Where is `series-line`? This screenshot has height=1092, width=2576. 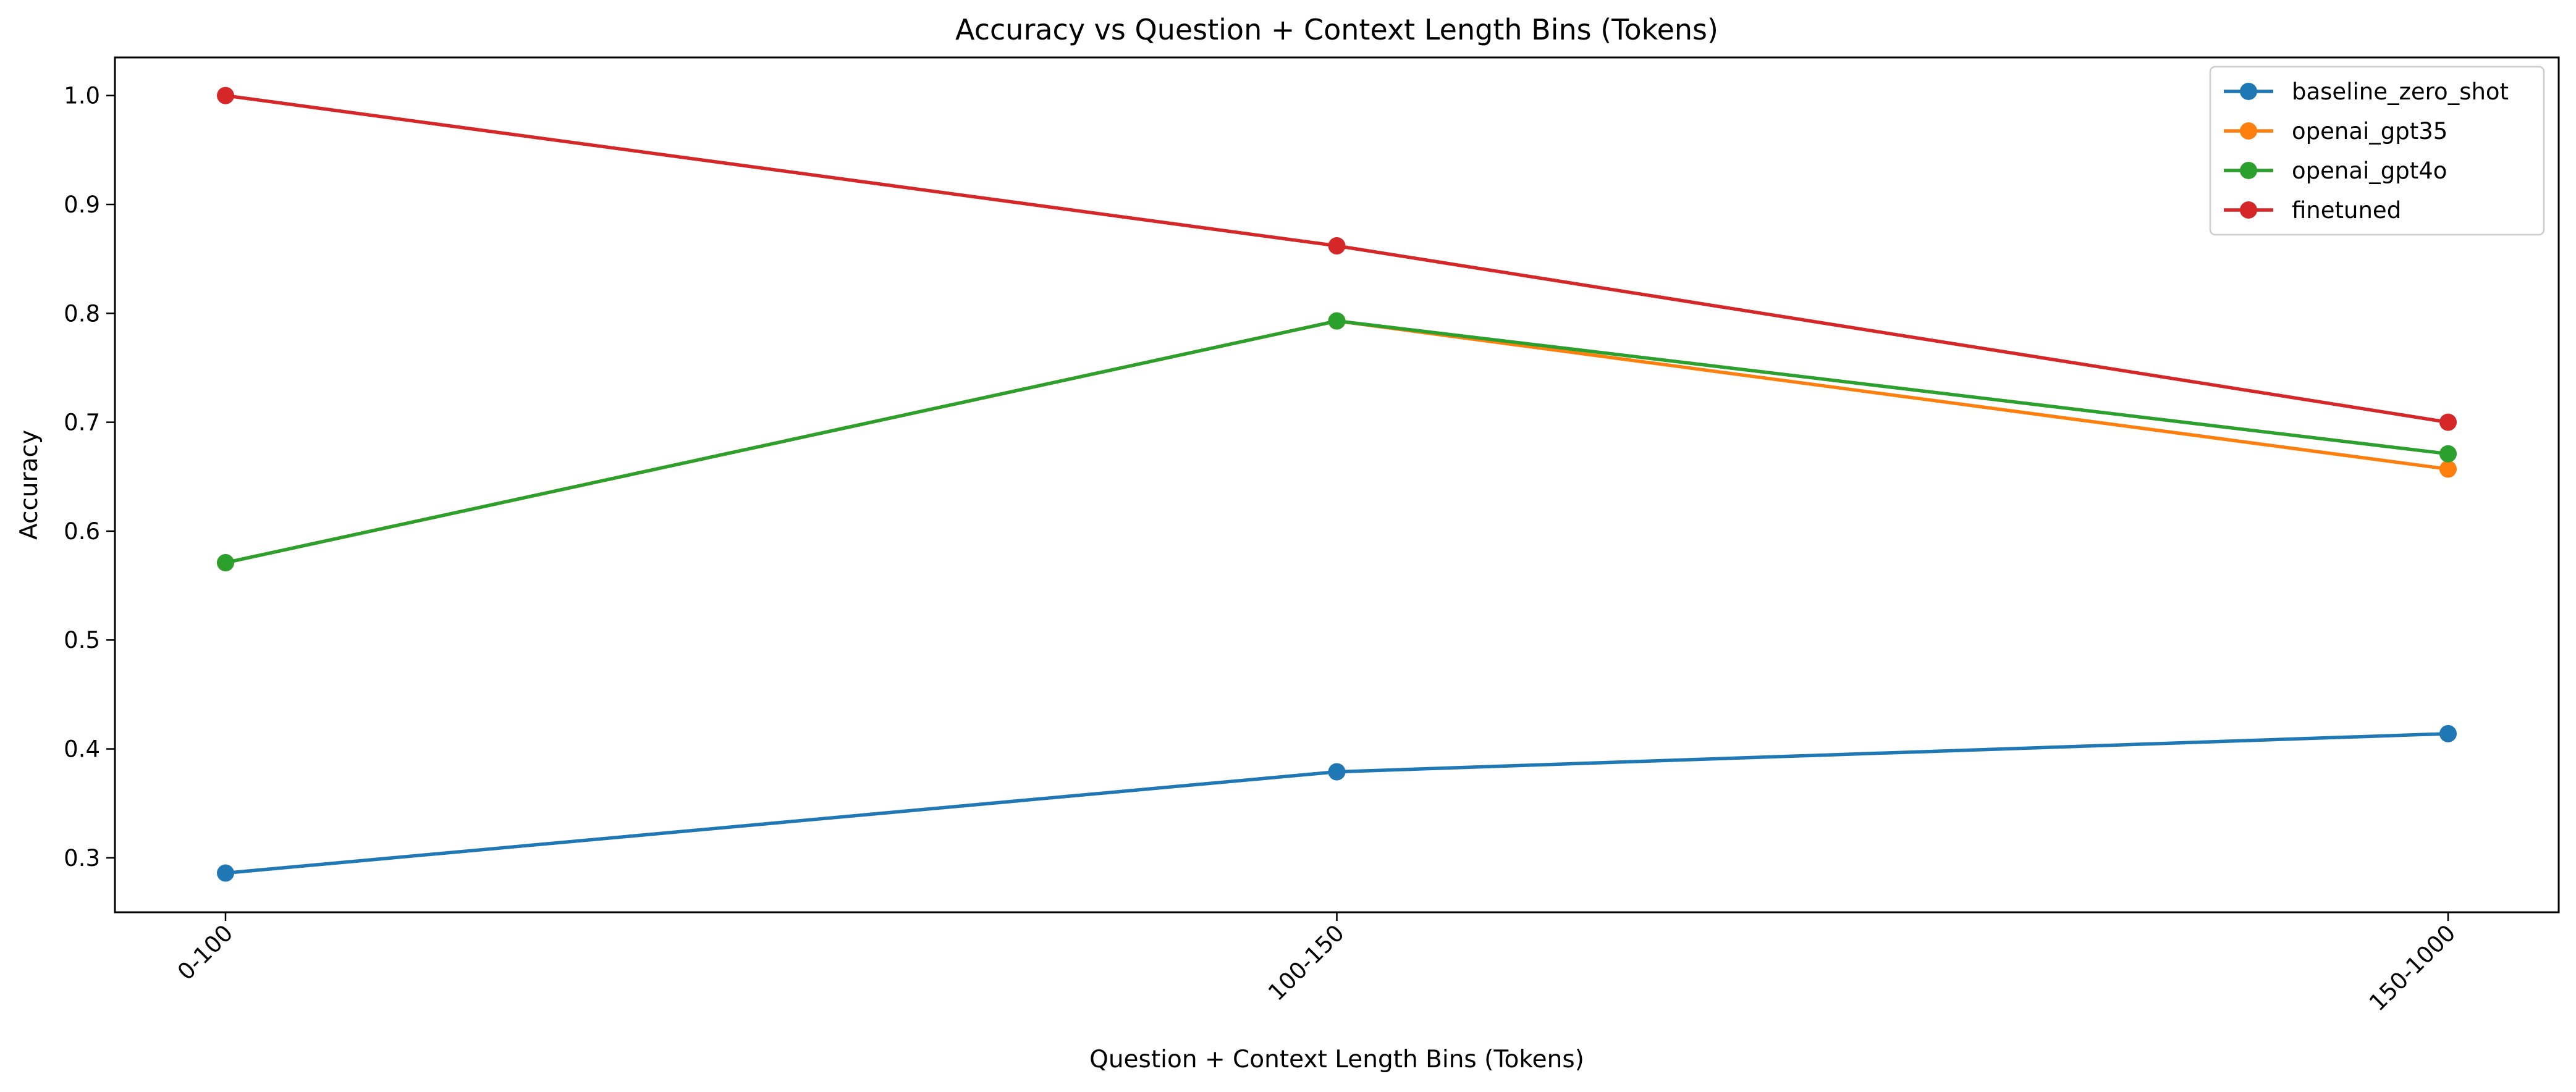
series-line is located at coordinates (1337, 803).